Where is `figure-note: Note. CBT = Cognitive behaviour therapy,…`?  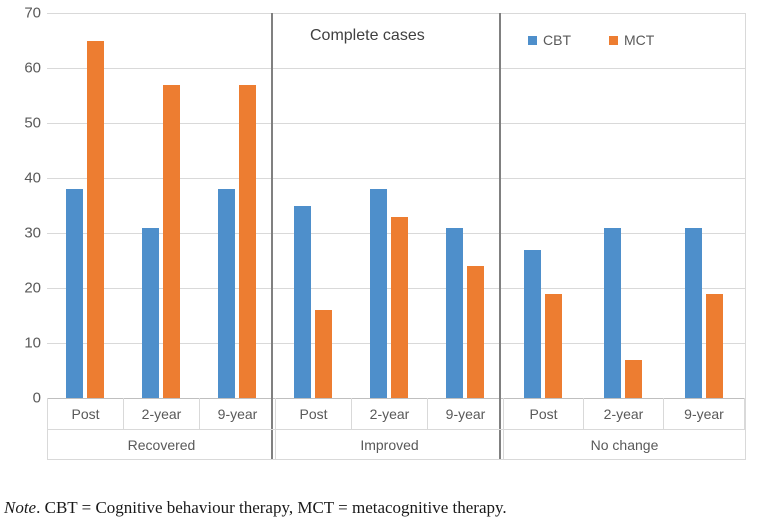 figure-note: Note. CBT = Cognitive behaviour therapy,… is located at coordinates (255, 508).